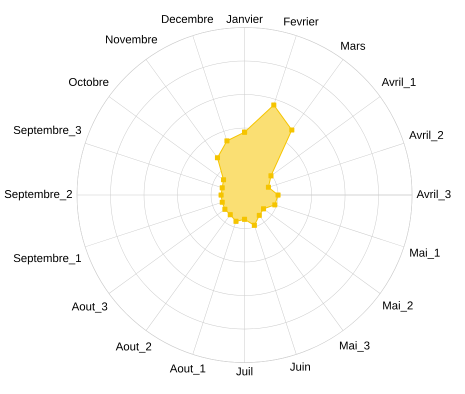 This screenshot has width=465, height=394. What do you see at coordinates (398, 306) in the screenshot?
I see `spoke-label: Mai_2` at bounding box center [398, 306].